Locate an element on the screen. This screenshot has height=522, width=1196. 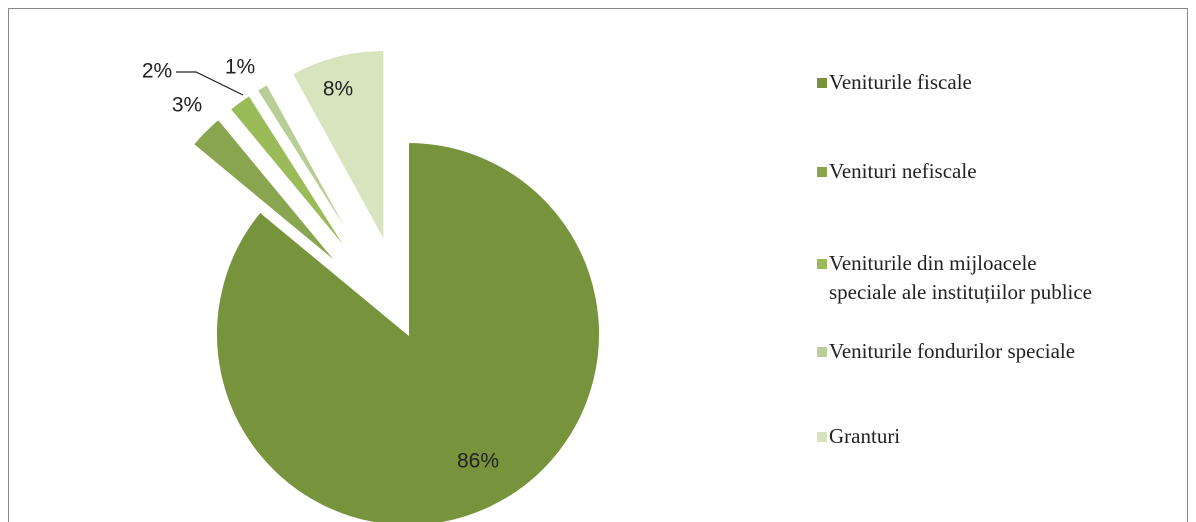
legend-label: Venituri nefiscale is located at coordinates (903, 171).